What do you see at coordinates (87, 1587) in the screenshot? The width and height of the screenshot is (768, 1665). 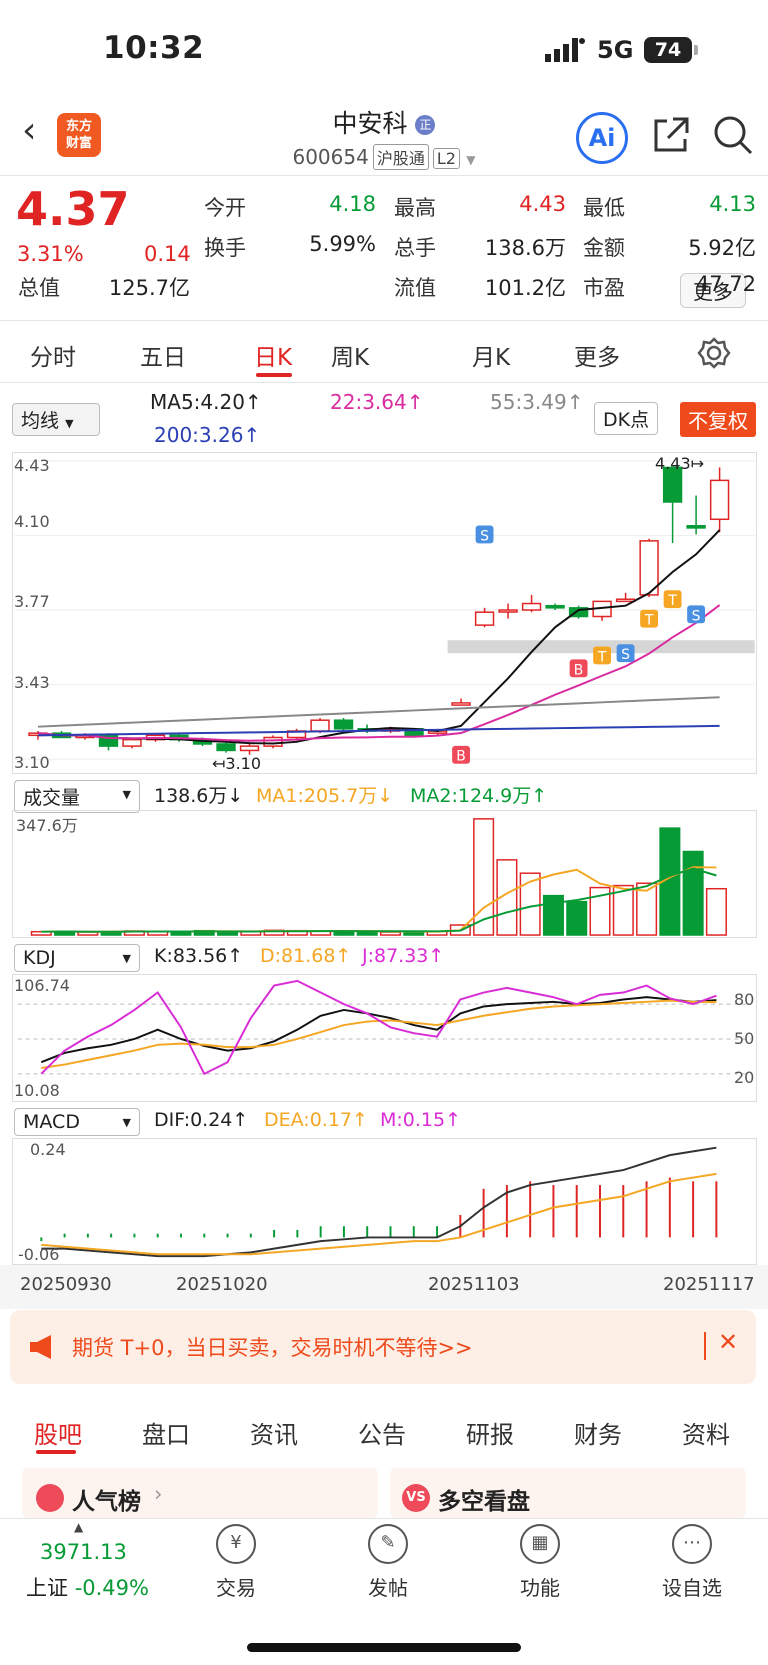 I see `index-row: 上证 -0.49%` at bounding box center [87, 1587].